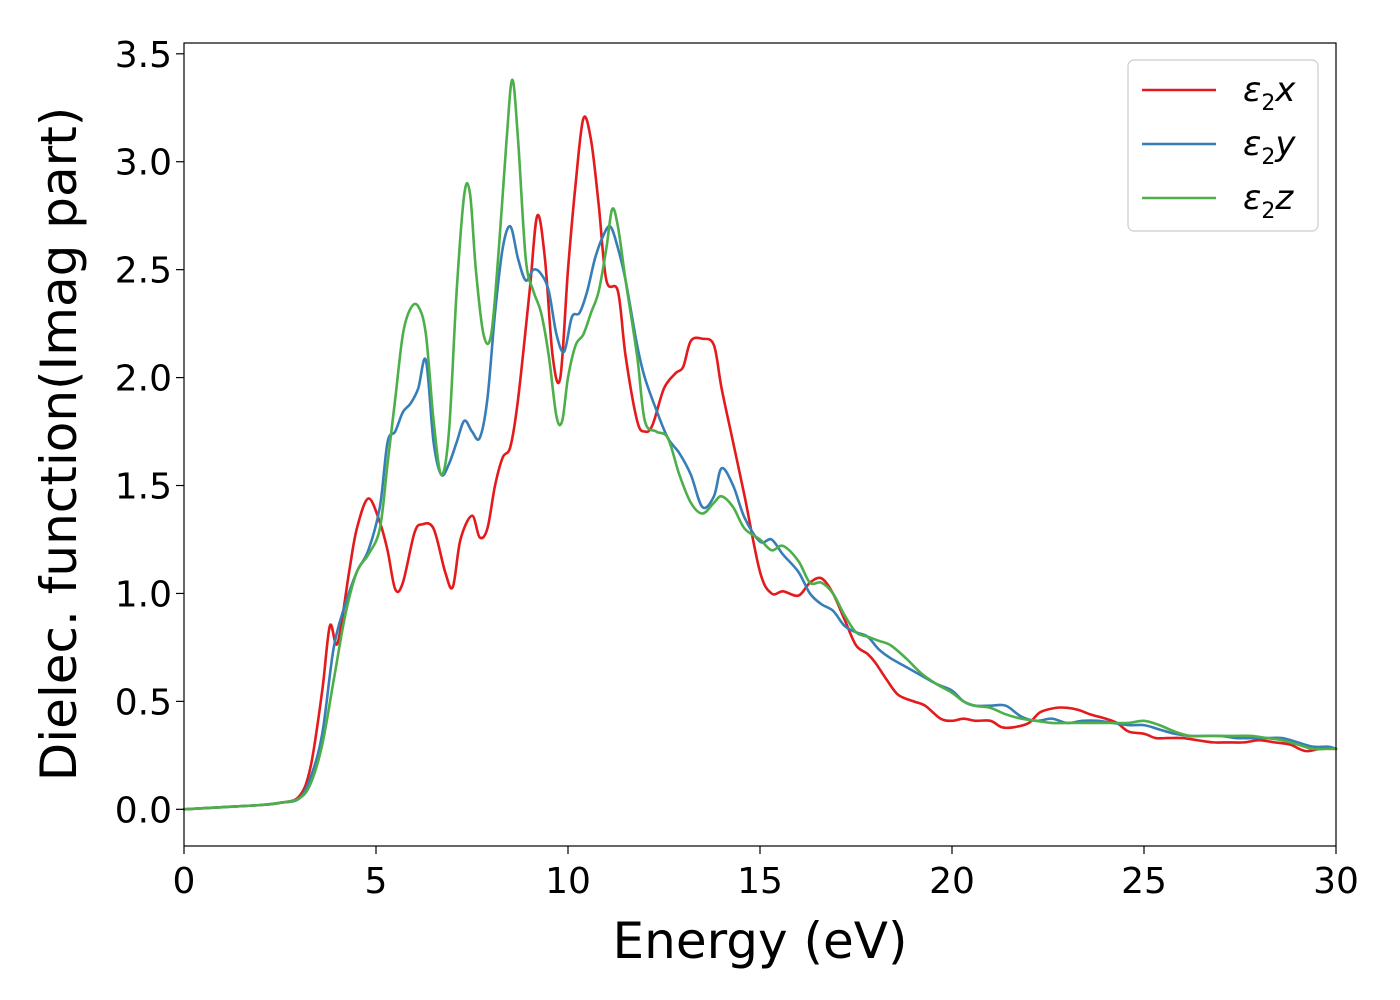  Describe the element at coordinates (1269, 93) in the screenshot. I see `legend-label-1: ε2x` at that location.